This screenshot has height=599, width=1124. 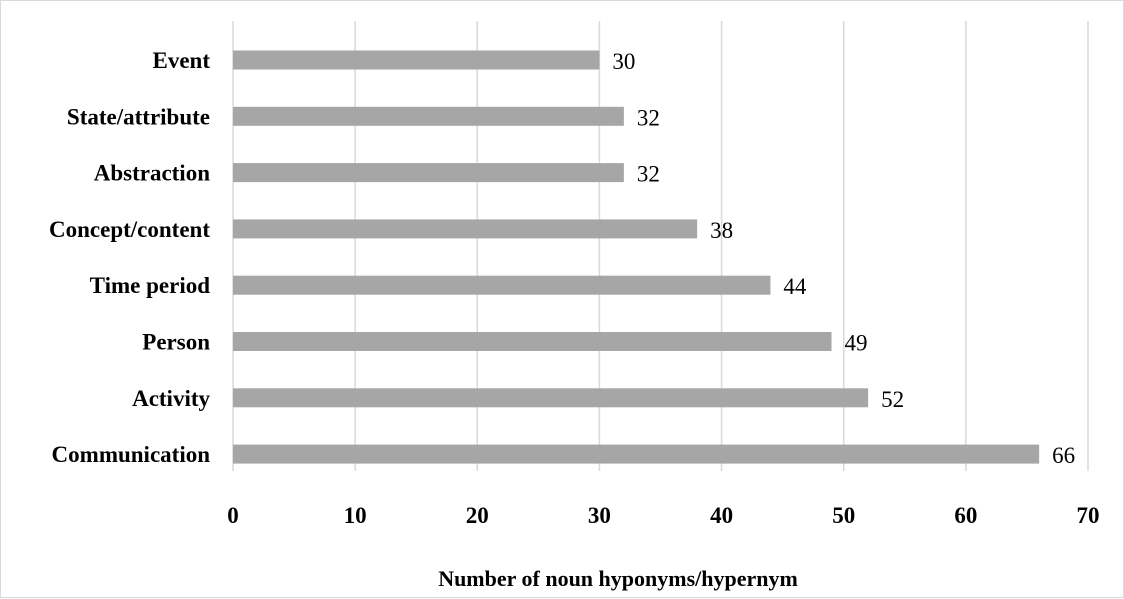 What do you see at coordinates (171, 398) in the screenshot?
I see `category-label: Activity` at bounding box center [171, 398].